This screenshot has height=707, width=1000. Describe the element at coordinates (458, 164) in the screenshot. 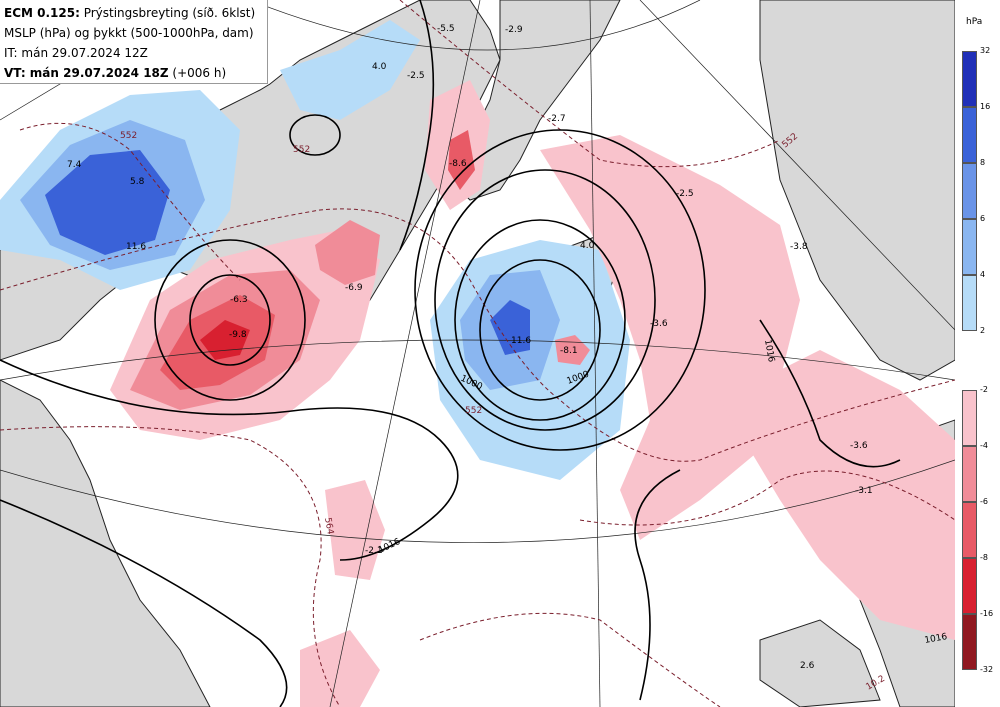

I see `map-label-17: -8.6` at that location.